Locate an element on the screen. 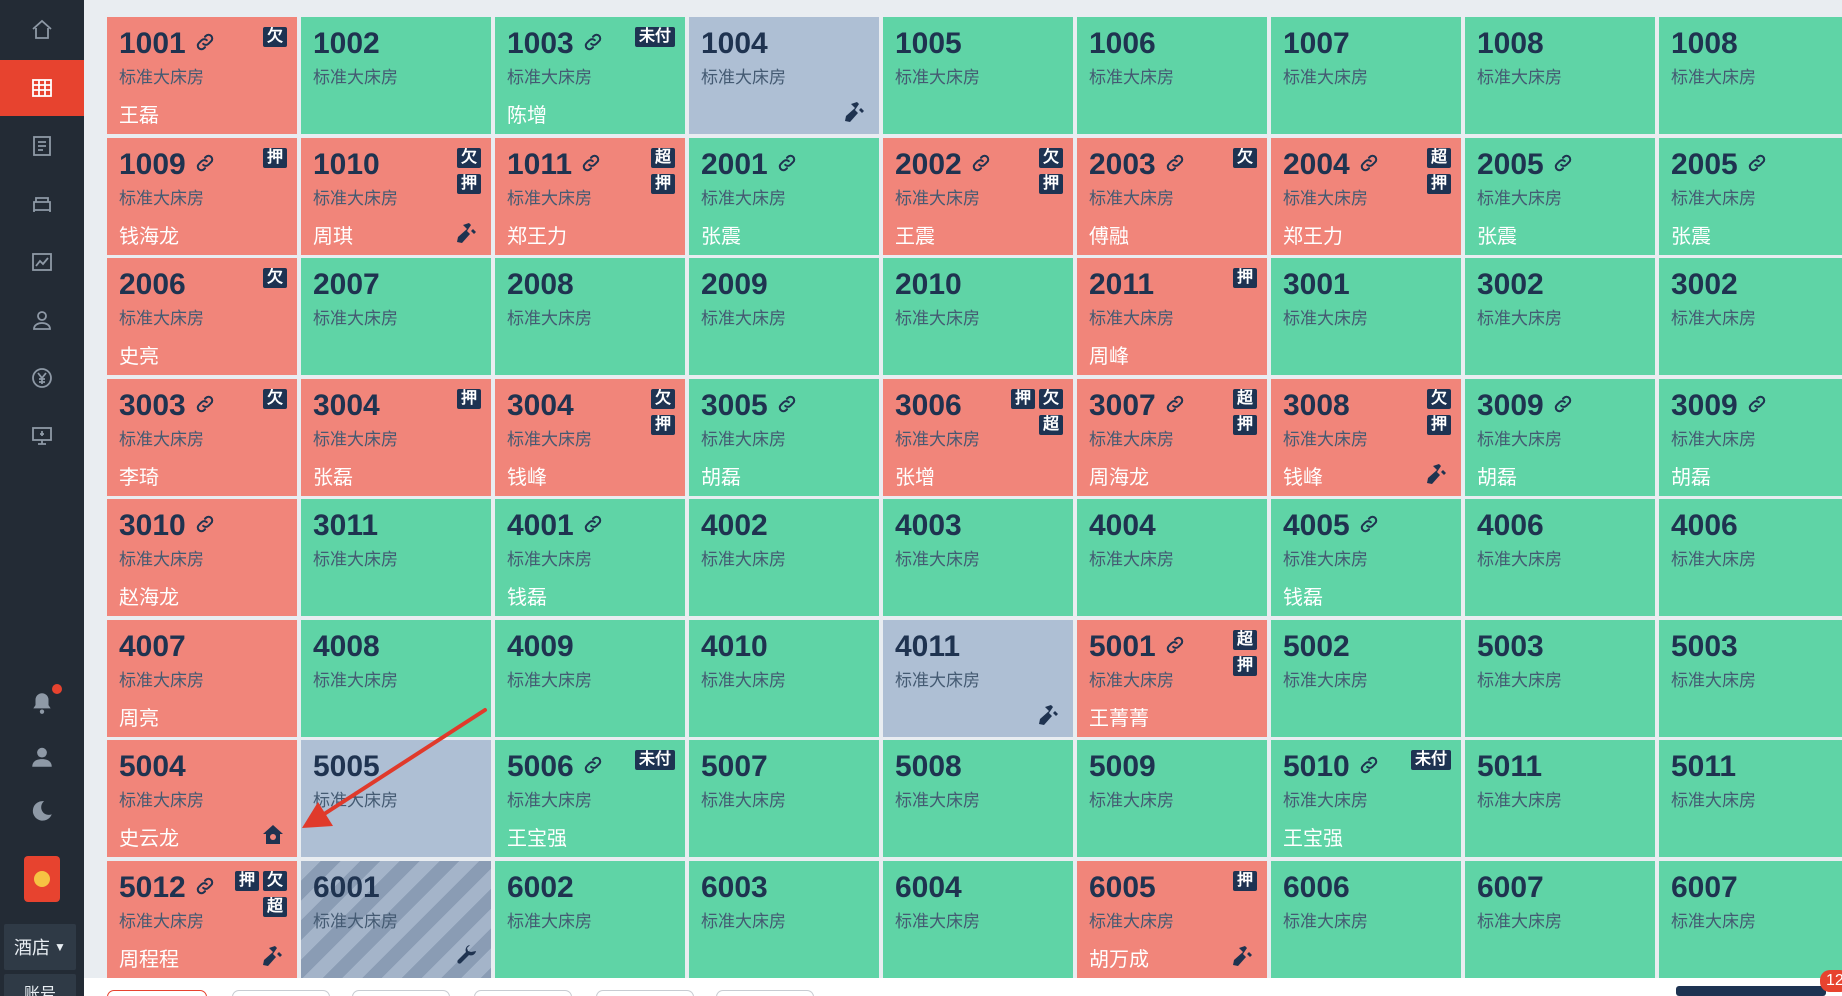 This screenshot has width=1842, height=996. room-card: 5010 标准大床房 王宝强 未付 is located at coordinates (1366, 798).